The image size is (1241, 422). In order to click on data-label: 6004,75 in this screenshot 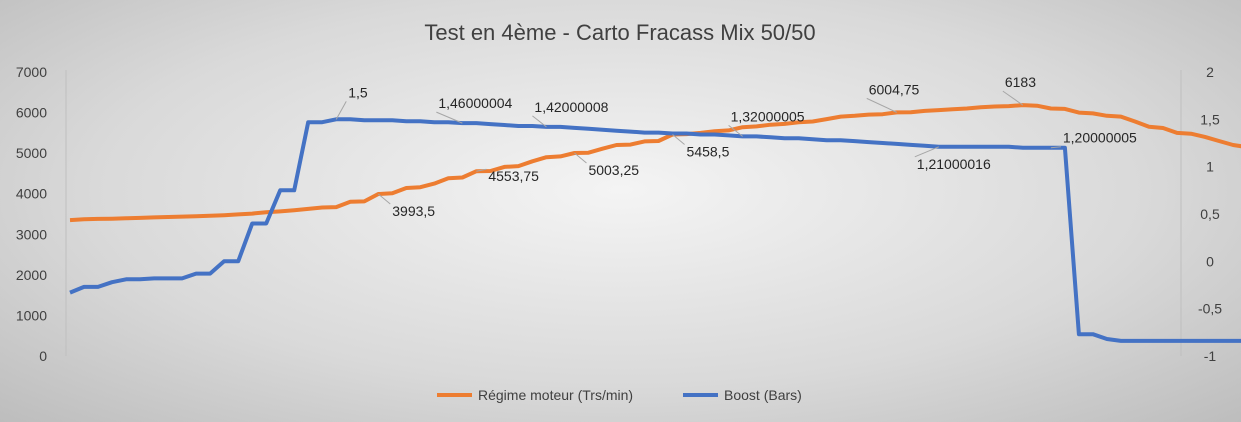, I will do `click(894, 89)`.